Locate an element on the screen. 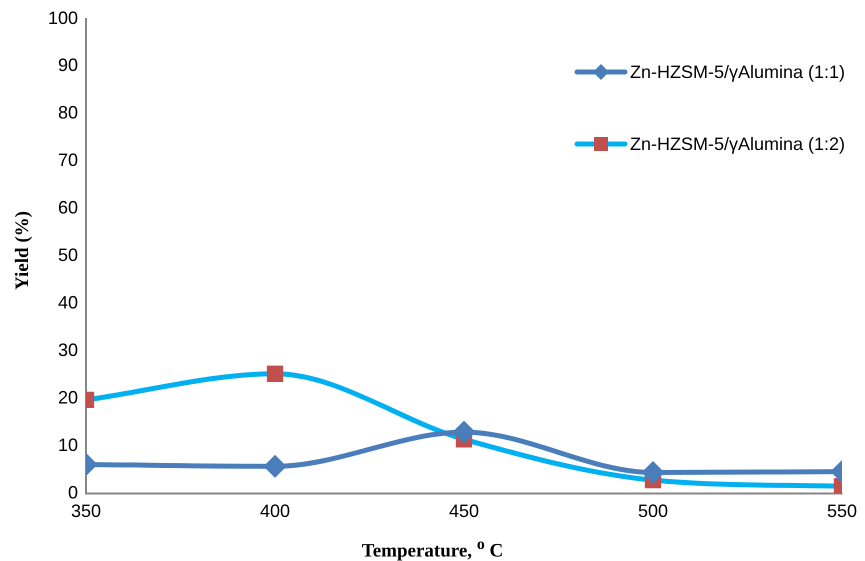 The height and width of the screenshot is (561, 865). y-tick-label: 50 is located at coordinates (68, 255).